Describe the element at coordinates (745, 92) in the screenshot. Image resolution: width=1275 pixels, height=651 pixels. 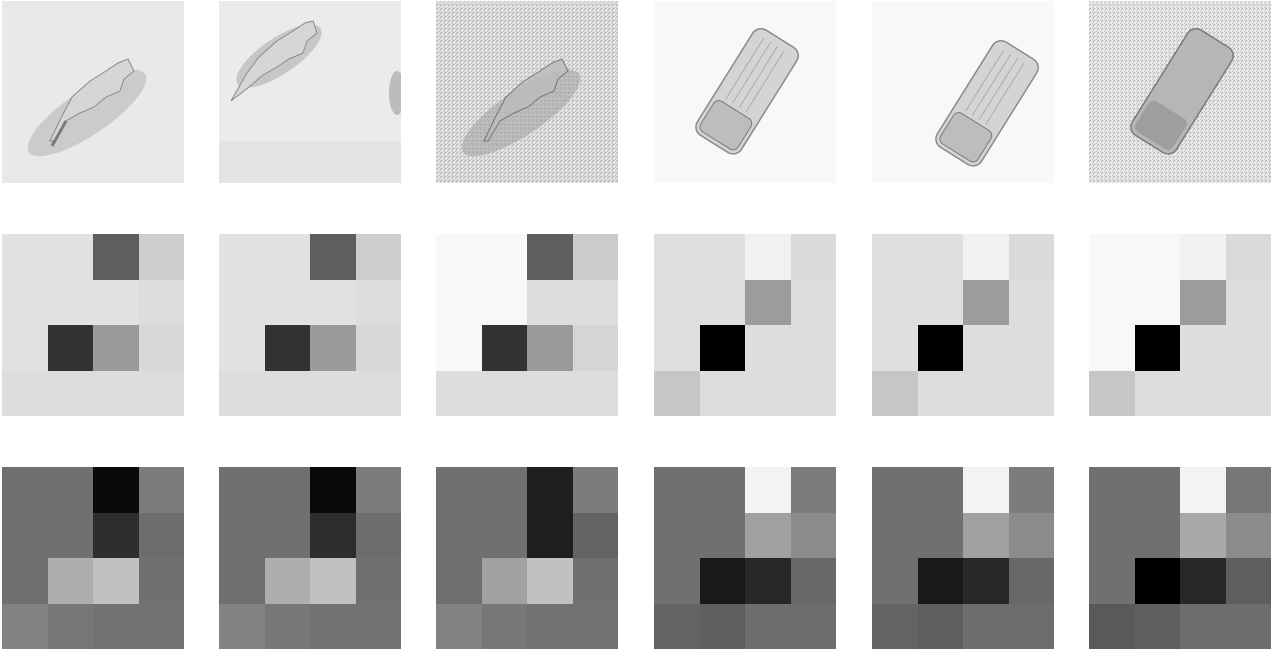
I see `input-image-van-original` at that location.